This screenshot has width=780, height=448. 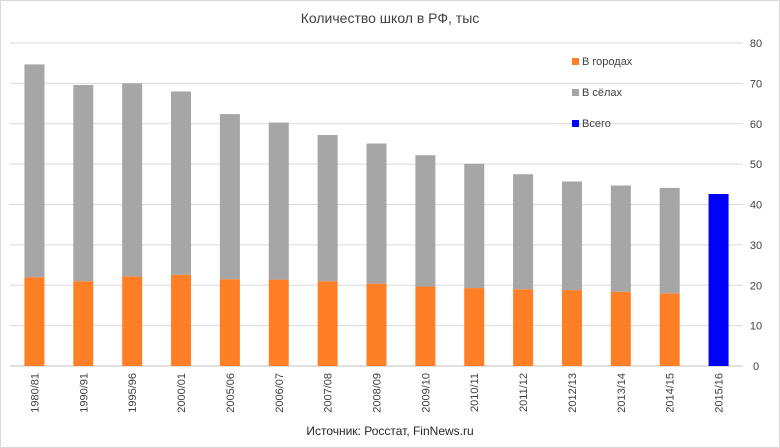 I want to click on y-tick-label: 0, so click(x=756, y=367).